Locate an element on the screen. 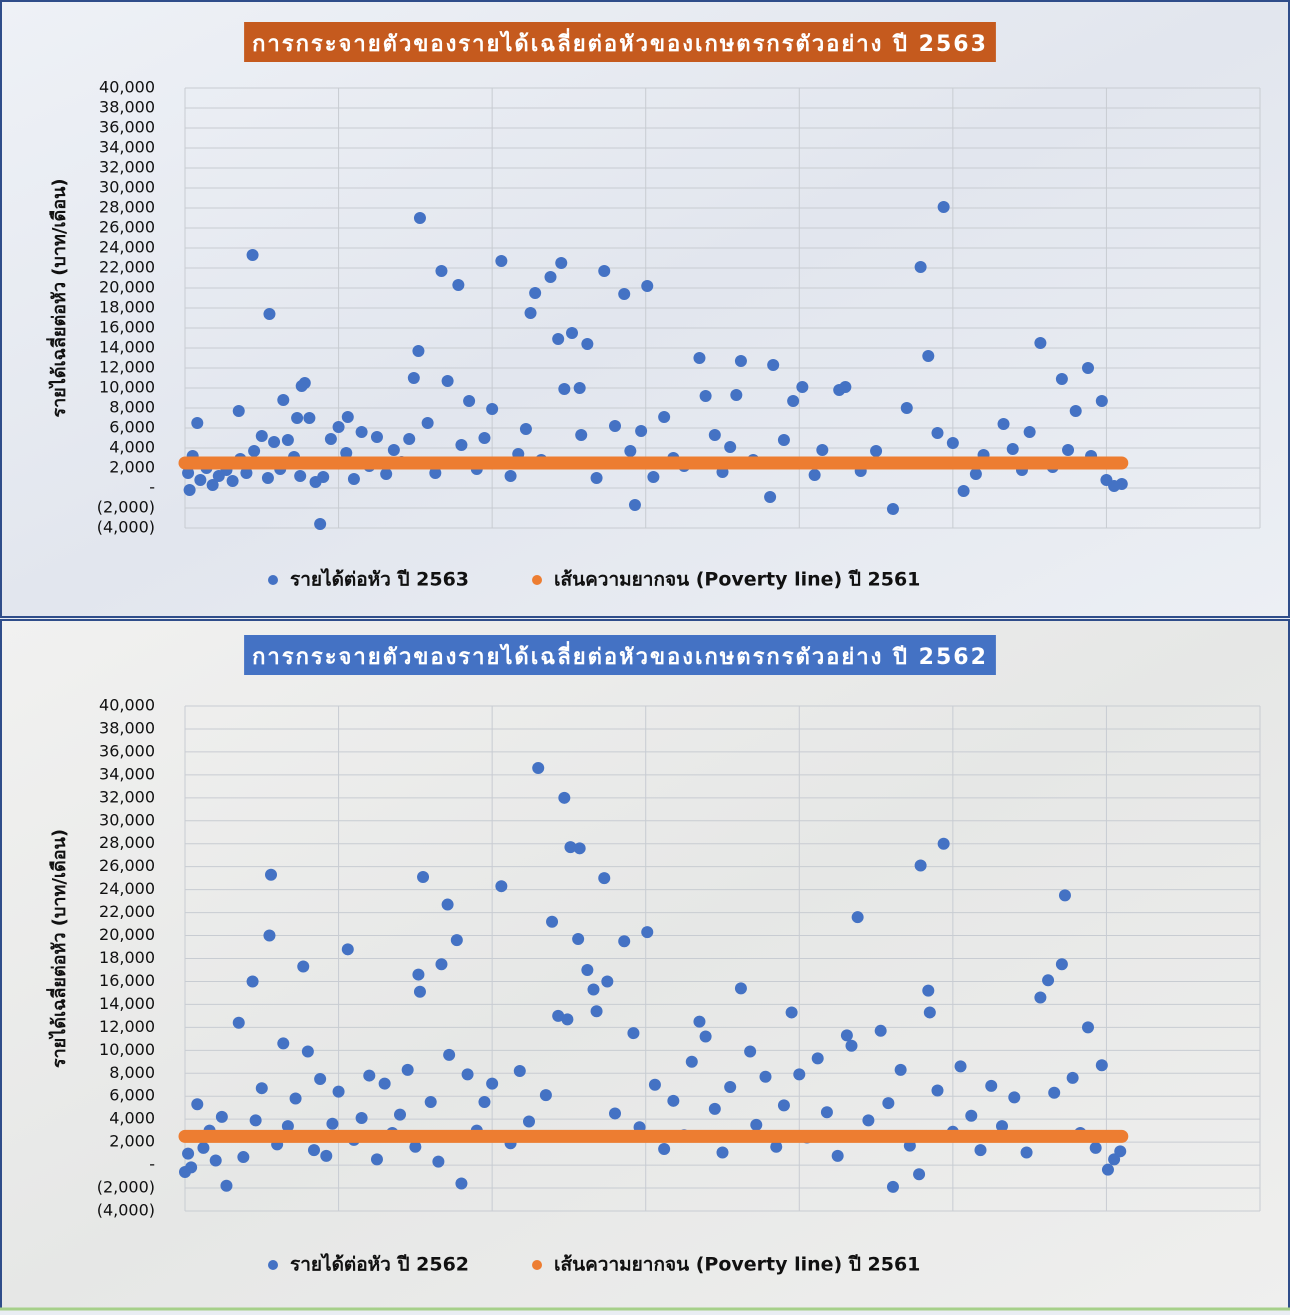 The image size is (1290, 1315). title-box is located at coordinates (620, 42).